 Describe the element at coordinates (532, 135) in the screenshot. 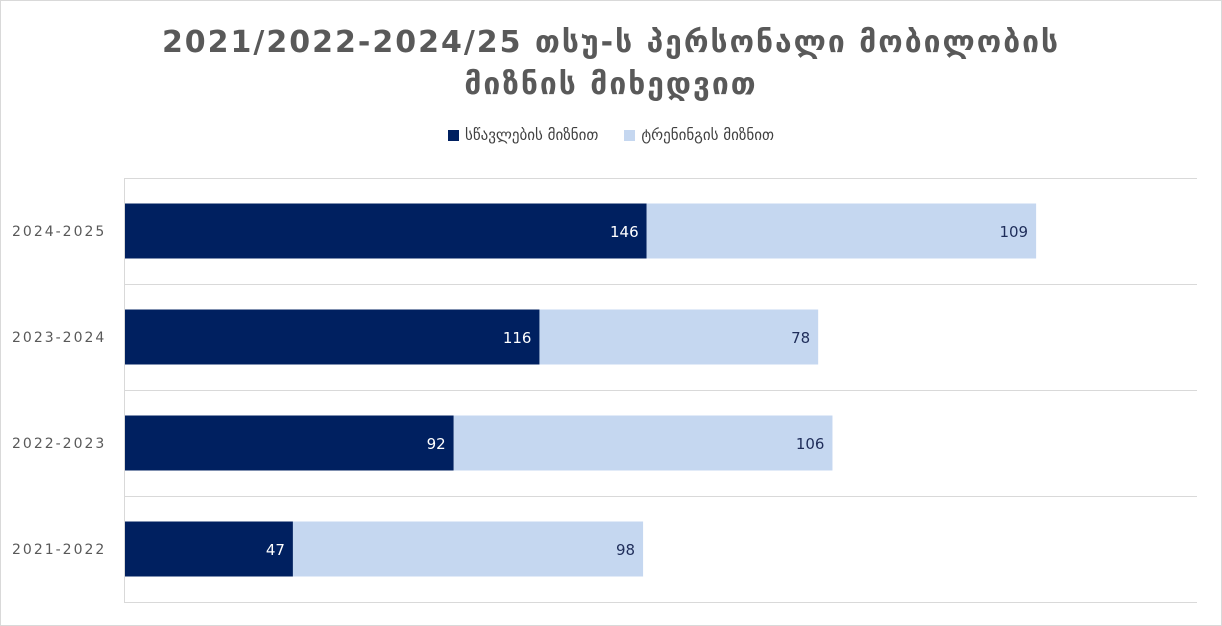

I see `legend-label-teaching: სწავლების მიზნით` at that location.